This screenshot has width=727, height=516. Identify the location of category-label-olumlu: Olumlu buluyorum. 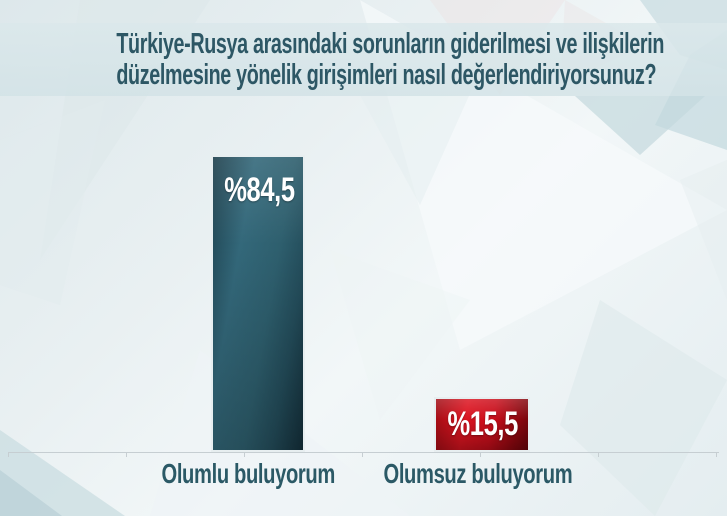
(248, 473).